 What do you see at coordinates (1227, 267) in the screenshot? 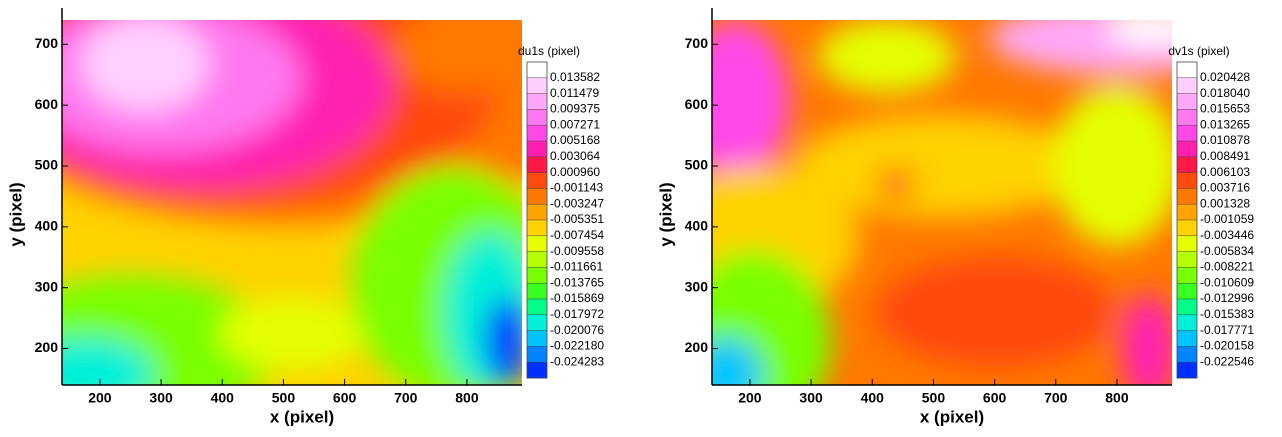
I see `colorbar-label: -0.008221` at bounding box center [1227, 267].